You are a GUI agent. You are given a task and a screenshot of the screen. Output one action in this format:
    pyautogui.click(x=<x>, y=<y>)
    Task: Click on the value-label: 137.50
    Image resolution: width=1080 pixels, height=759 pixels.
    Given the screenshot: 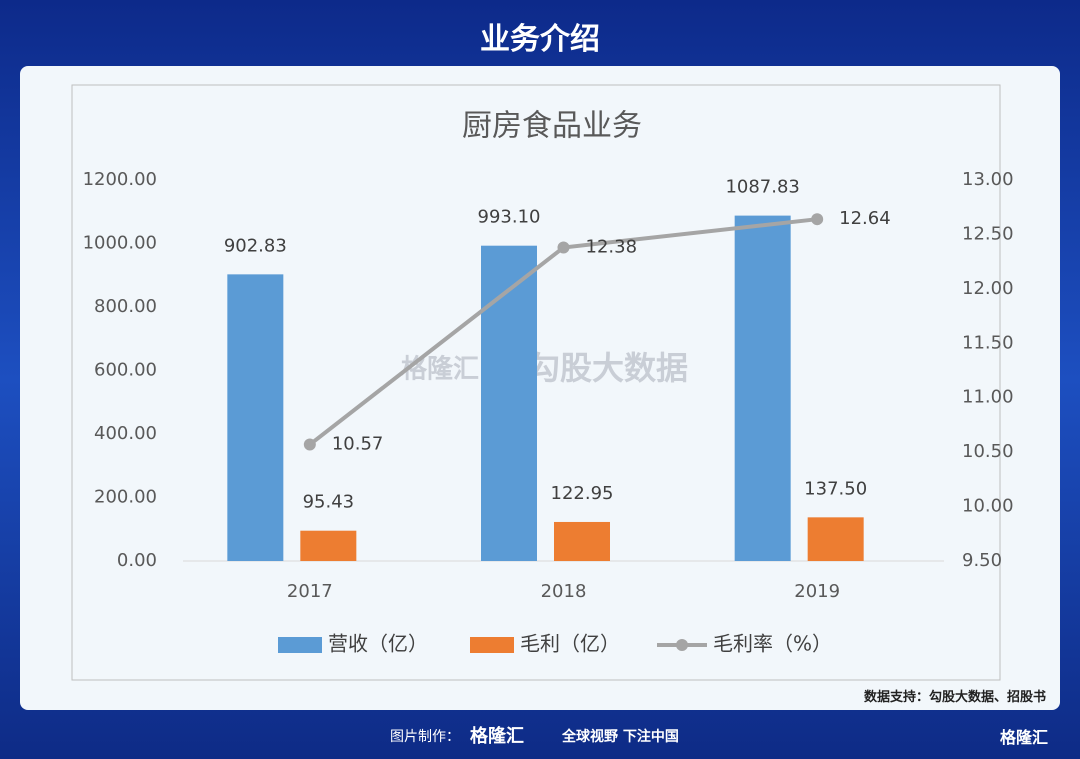 What is the action you would take?
    pyautogui.click(x=835, y=488)
    